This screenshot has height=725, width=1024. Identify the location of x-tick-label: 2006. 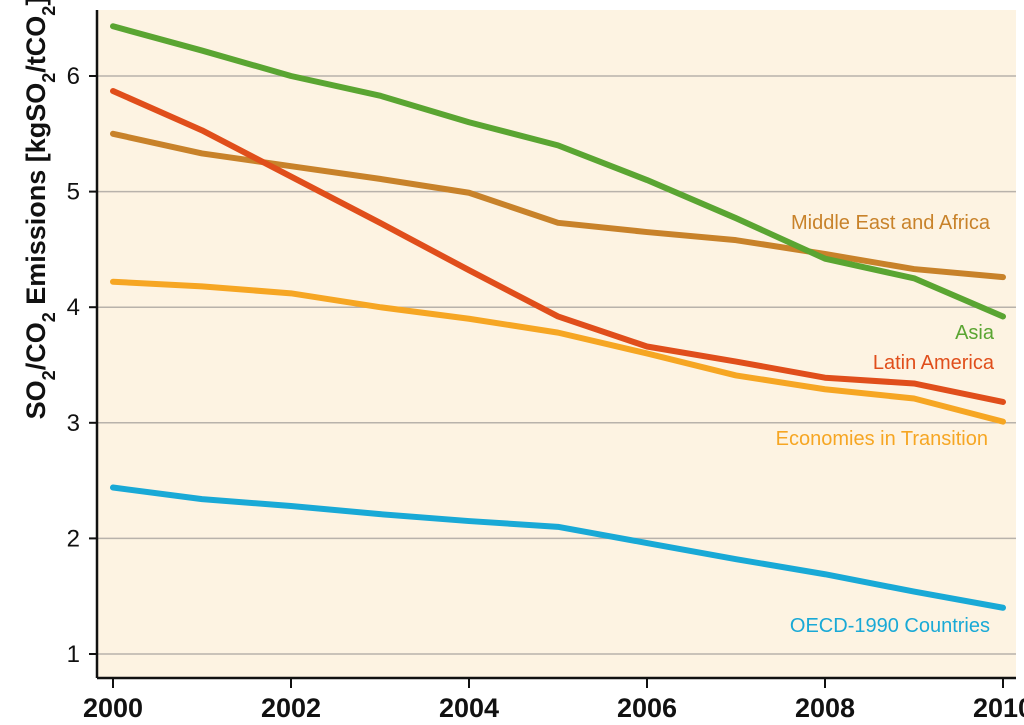
(647, 708).